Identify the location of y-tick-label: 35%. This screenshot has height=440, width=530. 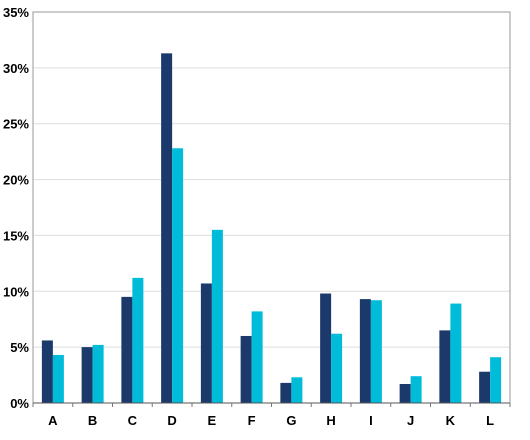
(16, 12).